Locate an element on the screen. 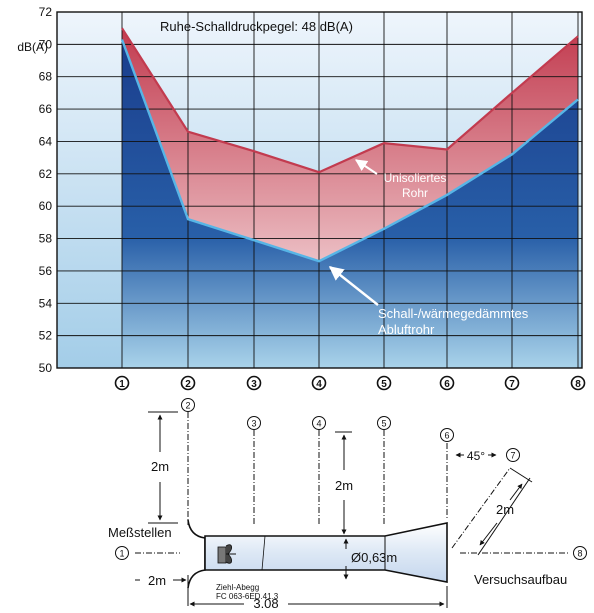  y-axis-label: dB(A) is located at coordinates (32, 47).